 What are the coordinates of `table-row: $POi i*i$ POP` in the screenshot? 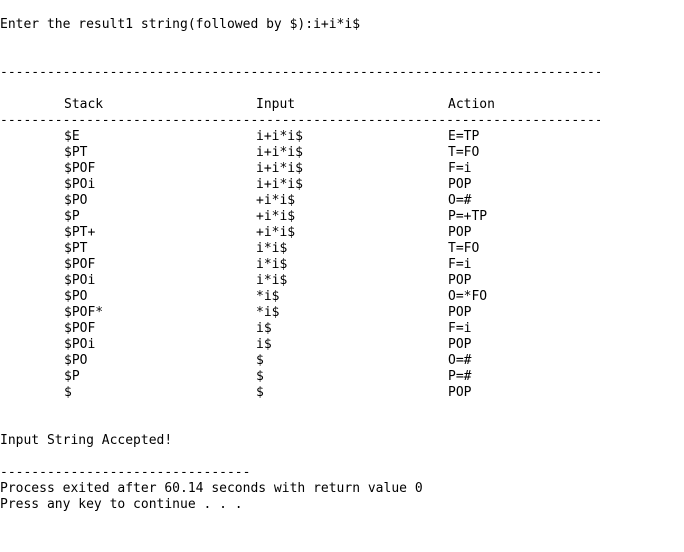 It's located at (342, 281).